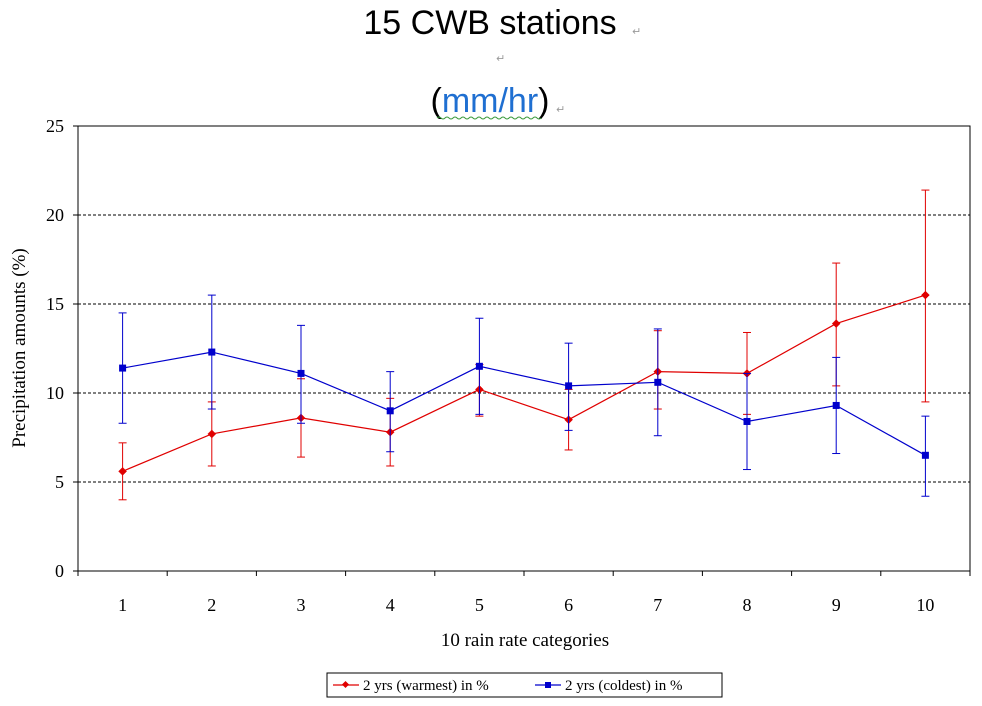 Image resolution: width=982 pixels, height=706 pixels. Describe the element at coordinates (55, 304) in the screenshot. I see `y-tick-label: 15` at that location.